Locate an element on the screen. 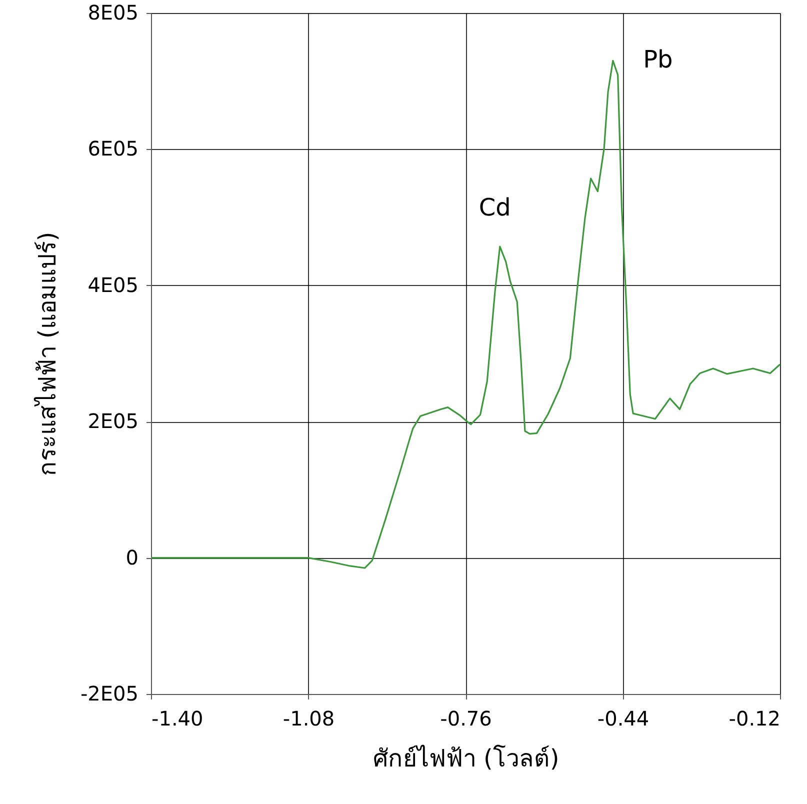 The image size is (807, 804). annotation: Cd is located at coordinates (494, 208).